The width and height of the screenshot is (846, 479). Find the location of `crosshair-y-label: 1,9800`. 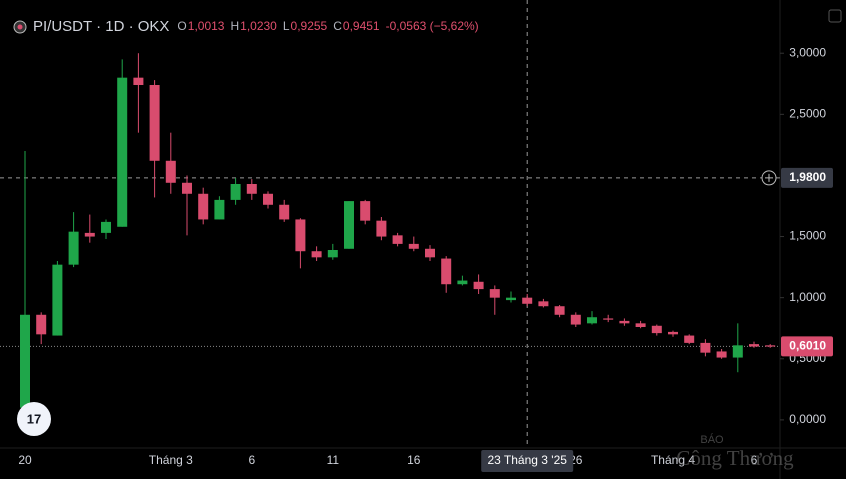

crosshair-y-label: 1,9800 is located at coordinates (807, 177).